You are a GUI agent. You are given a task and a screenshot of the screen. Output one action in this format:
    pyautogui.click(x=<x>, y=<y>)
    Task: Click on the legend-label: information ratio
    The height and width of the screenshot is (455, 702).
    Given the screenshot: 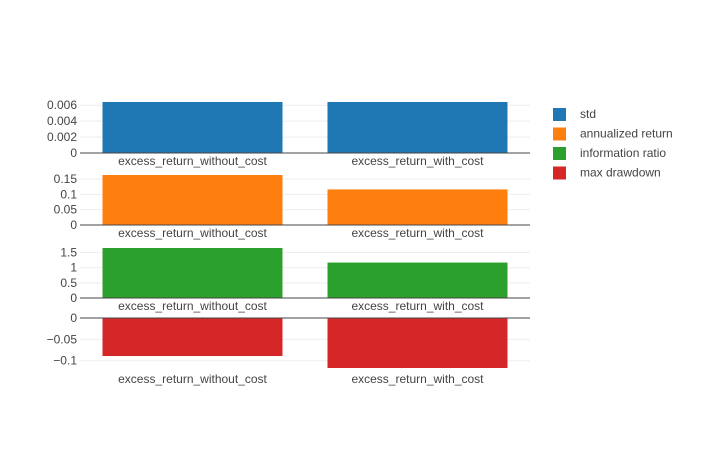 What is the action you would take?
    pyautogui.click(x=623, y=153)
    